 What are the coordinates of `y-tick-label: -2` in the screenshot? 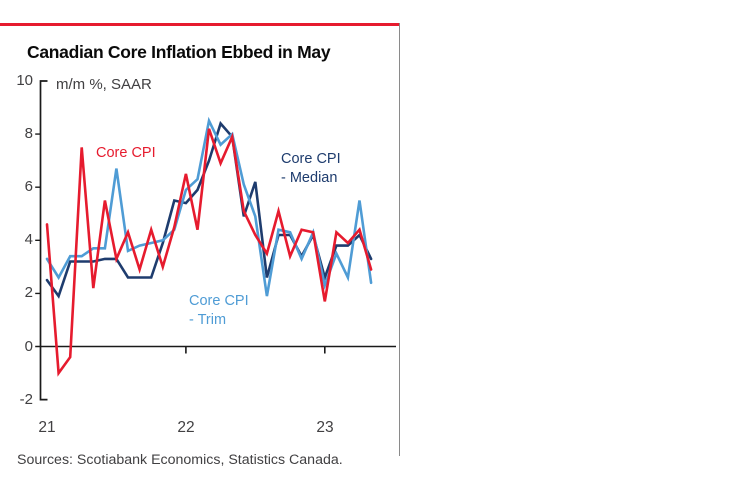 It's located at (26, 399).